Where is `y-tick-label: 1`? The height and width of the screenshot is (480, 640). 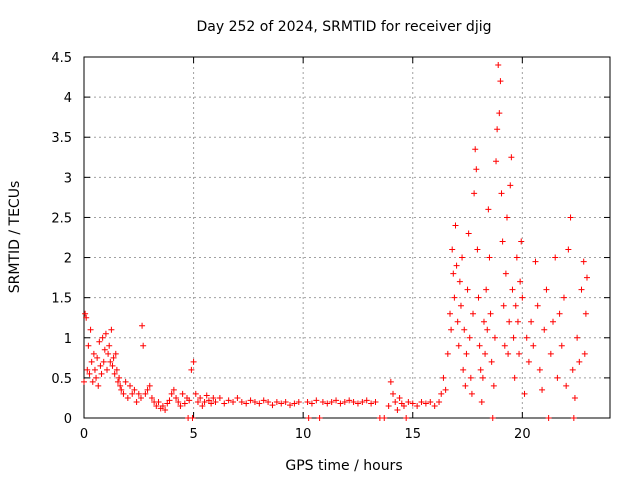 y-tick-label: 1 is located at coordinates (68, 339).